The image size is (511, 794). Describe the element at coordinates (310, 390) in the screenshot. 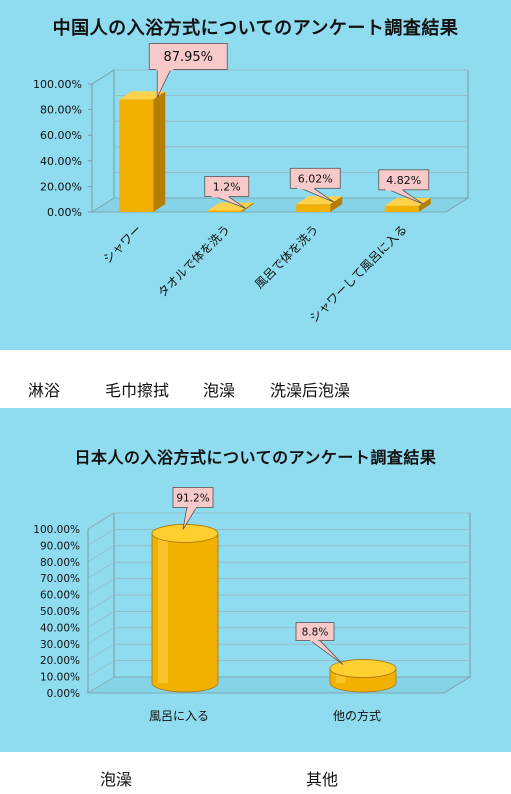

I see `caption-shower-then-bath: 洗澡后泡澡` at that location.